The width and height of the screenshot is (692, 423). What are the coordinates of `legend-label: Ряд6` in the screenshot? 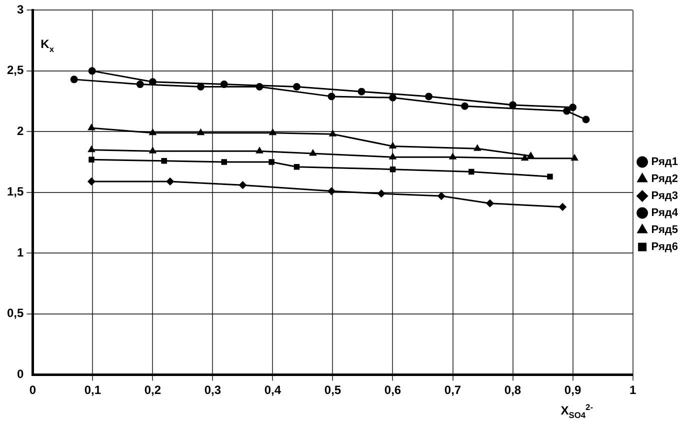 It's located at (664, 247).